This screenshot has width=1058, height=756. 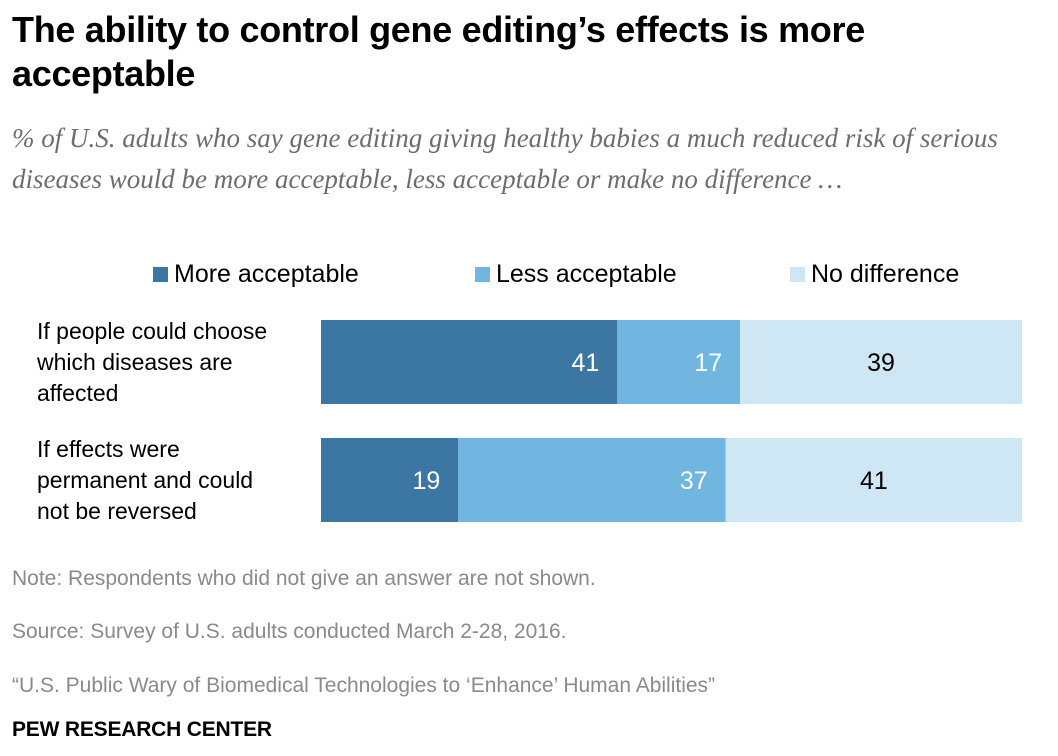 I want to click on bar-value-label: 39, so click(x=881, y=363).